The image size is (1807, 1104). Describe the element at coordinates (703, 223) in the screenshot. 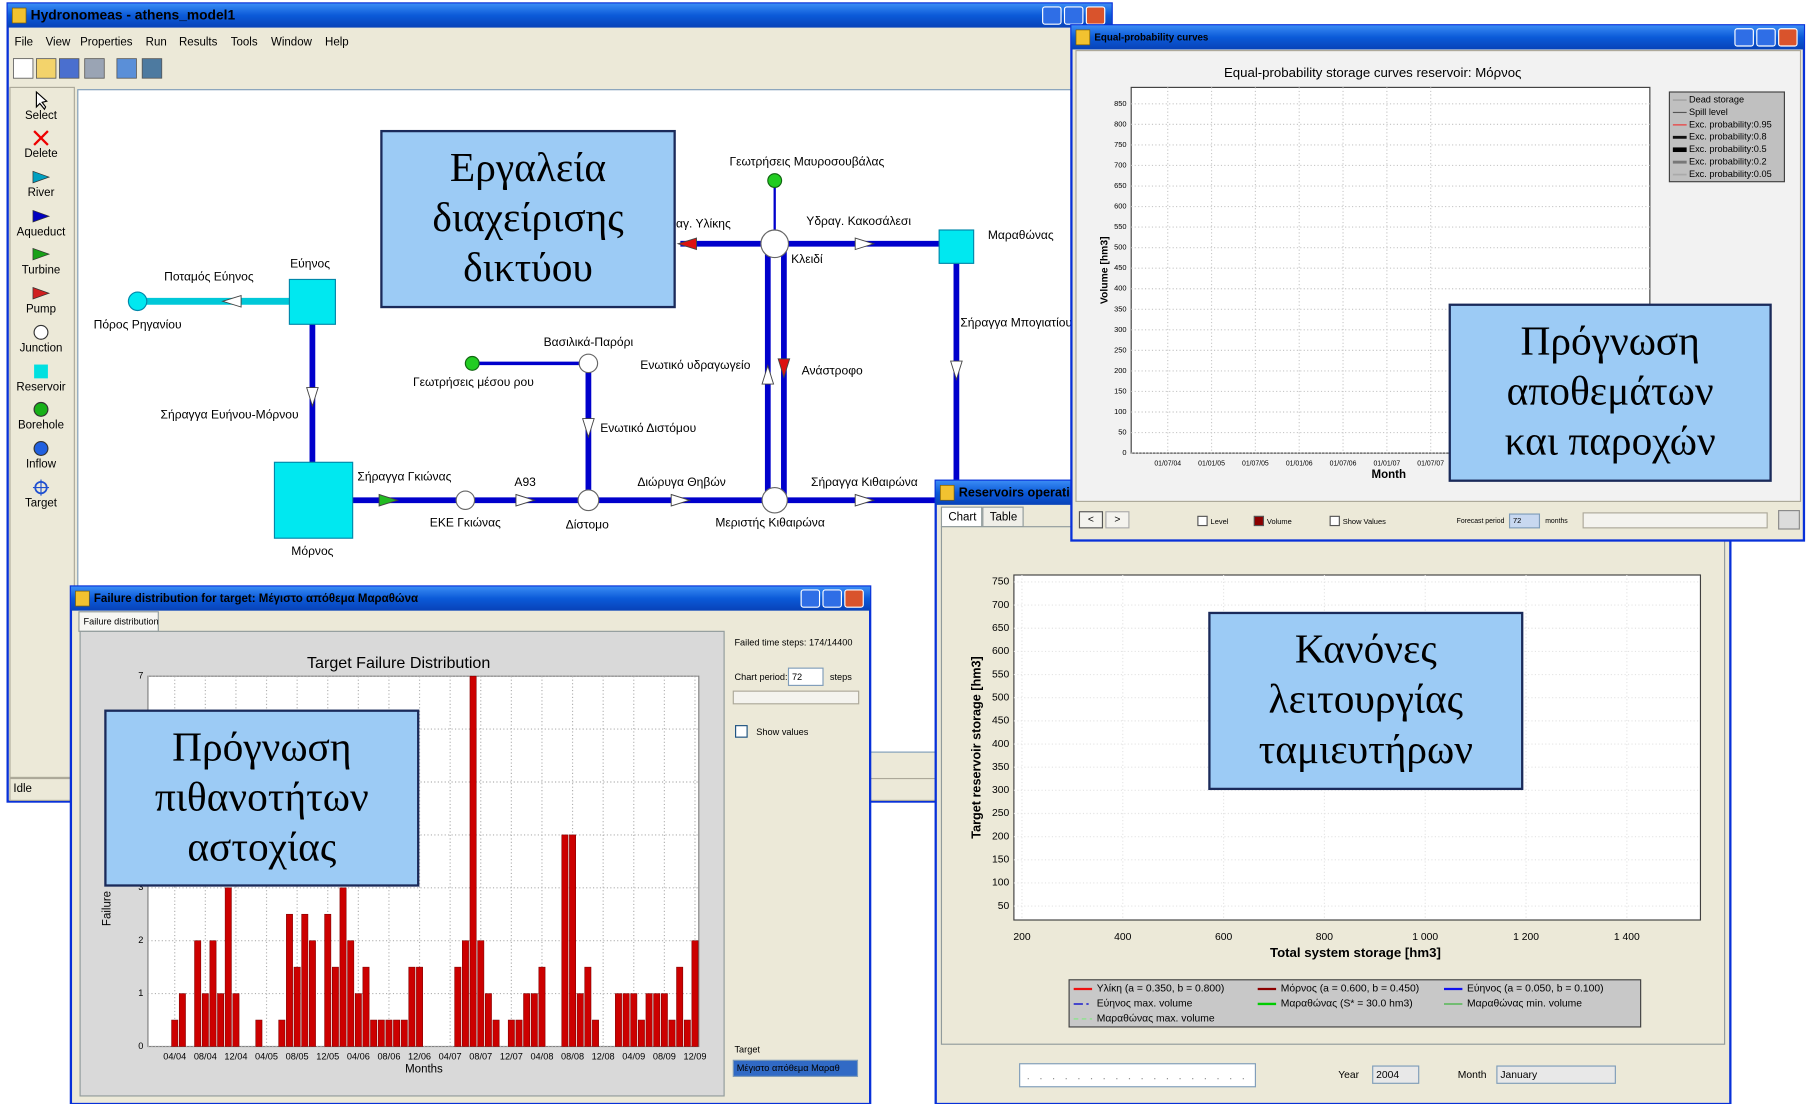

I see `network-label: αγ. Υλίκης` at that location.